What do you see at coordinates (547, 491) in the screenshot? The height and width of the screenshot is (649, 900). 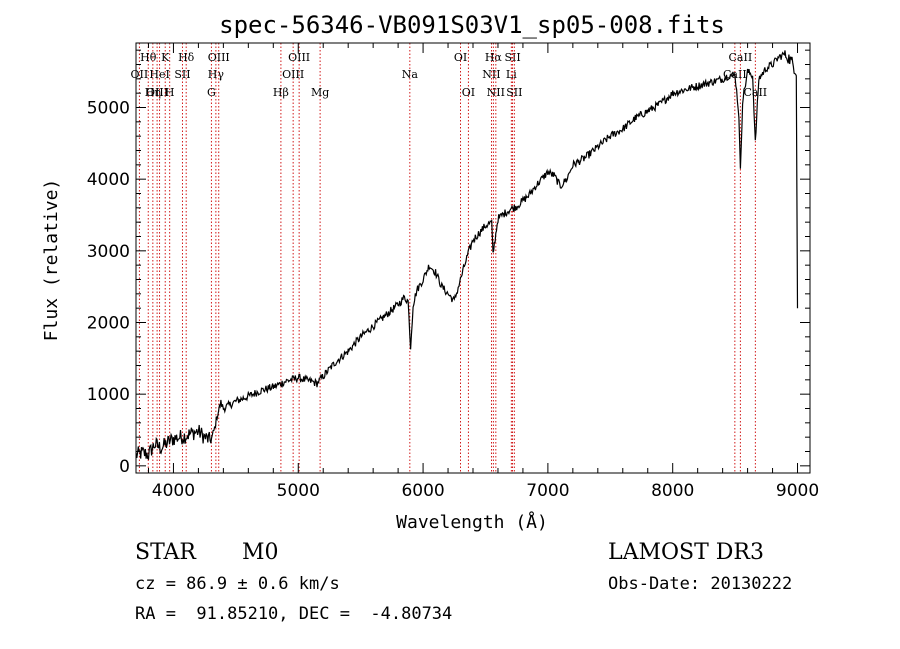 I see `x-tick-label: 7000` at bounding box center [547, 491].